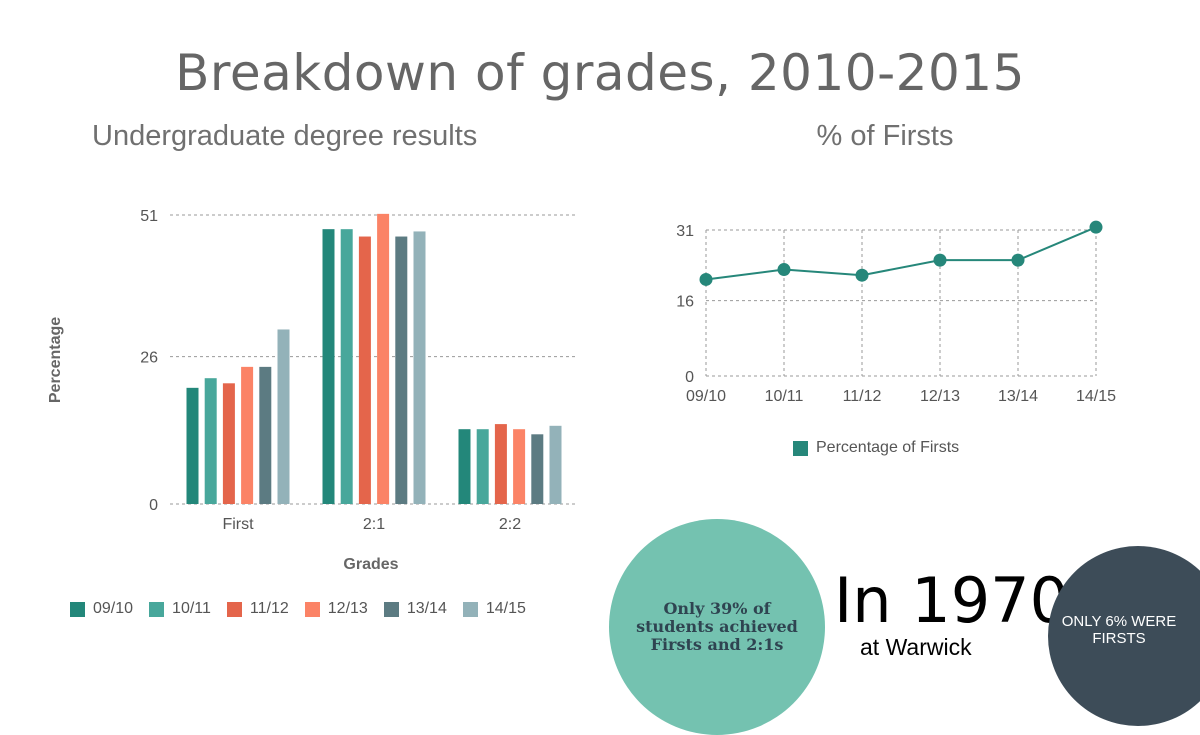  I want to click on bar-13/14-2:2, so click(537, 469).